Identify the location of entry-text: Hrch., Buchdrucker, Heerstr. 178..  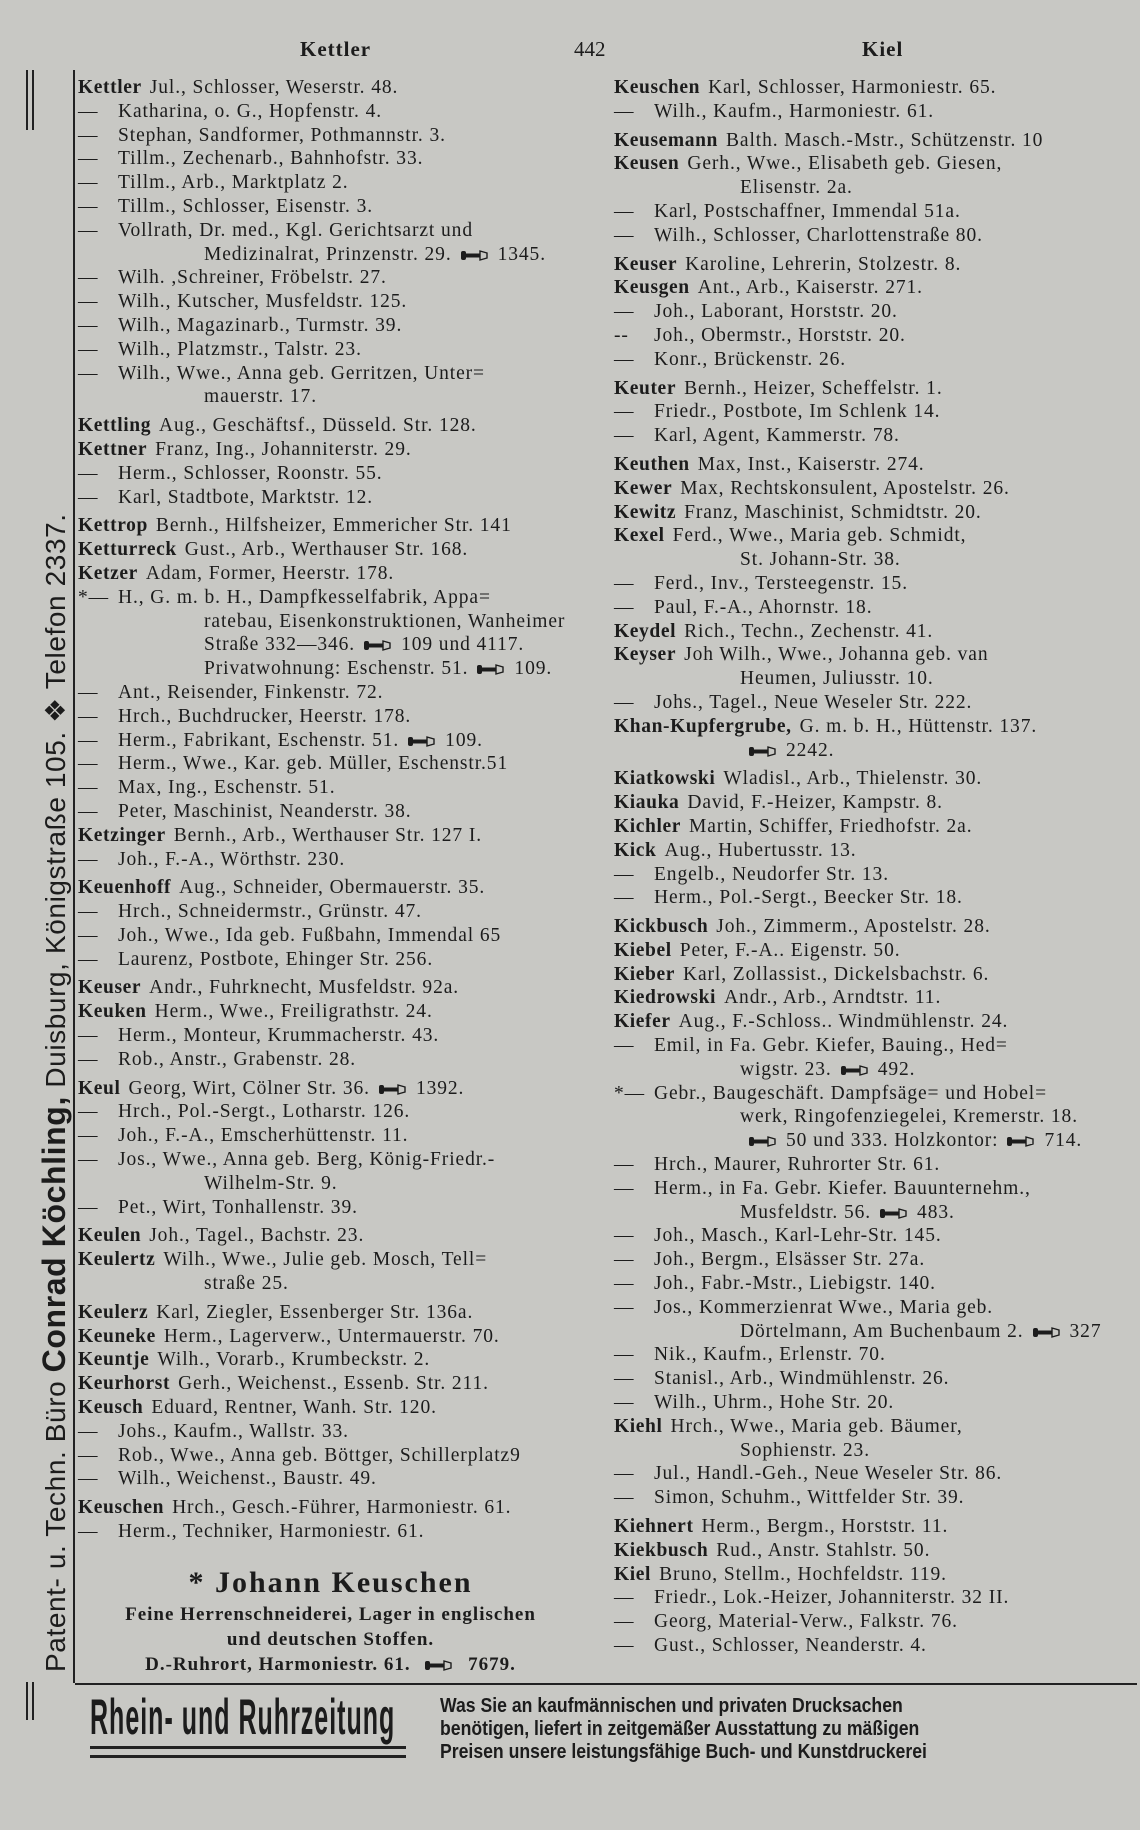
(265, 716).